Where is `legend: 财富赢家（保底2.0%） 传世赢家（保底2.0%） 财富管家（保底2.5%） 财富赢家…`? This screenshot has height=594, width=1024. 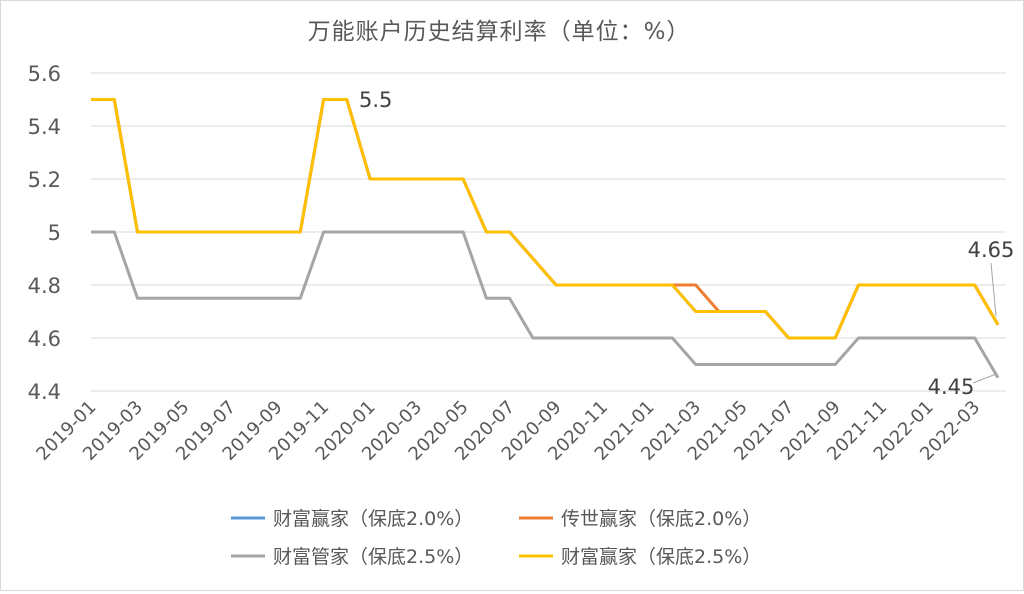
legend: 财富赢家（保底2.0%） 传世赢家（保底2.0%） 财富管家（保底2.5%） 财富赢家… is located at coordinates (496, 538).